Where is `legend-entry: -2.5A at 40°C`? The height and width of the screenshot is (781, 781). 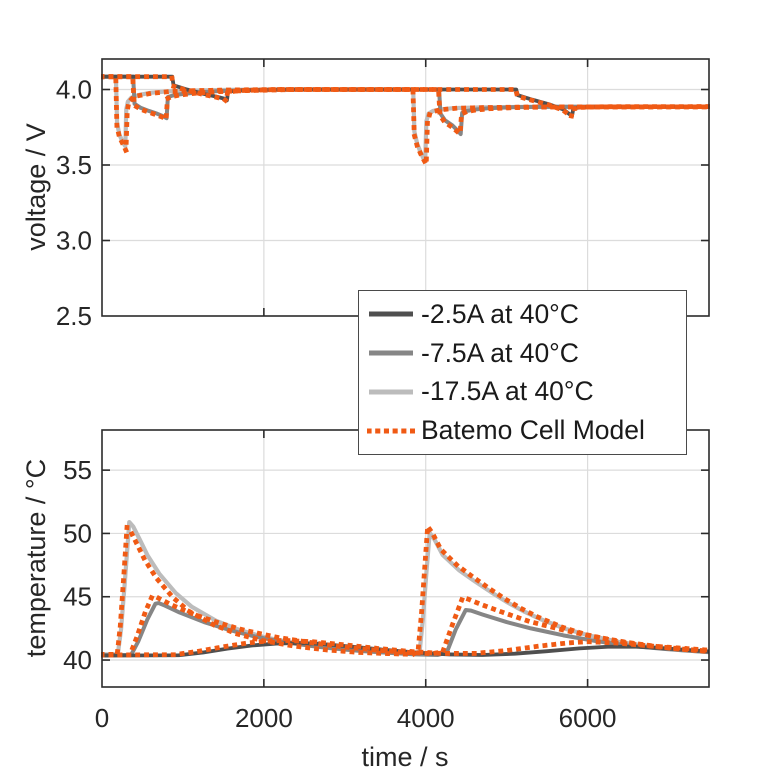
legend-entry: -2.5A at 40°C is located at coordinates (522, 314).